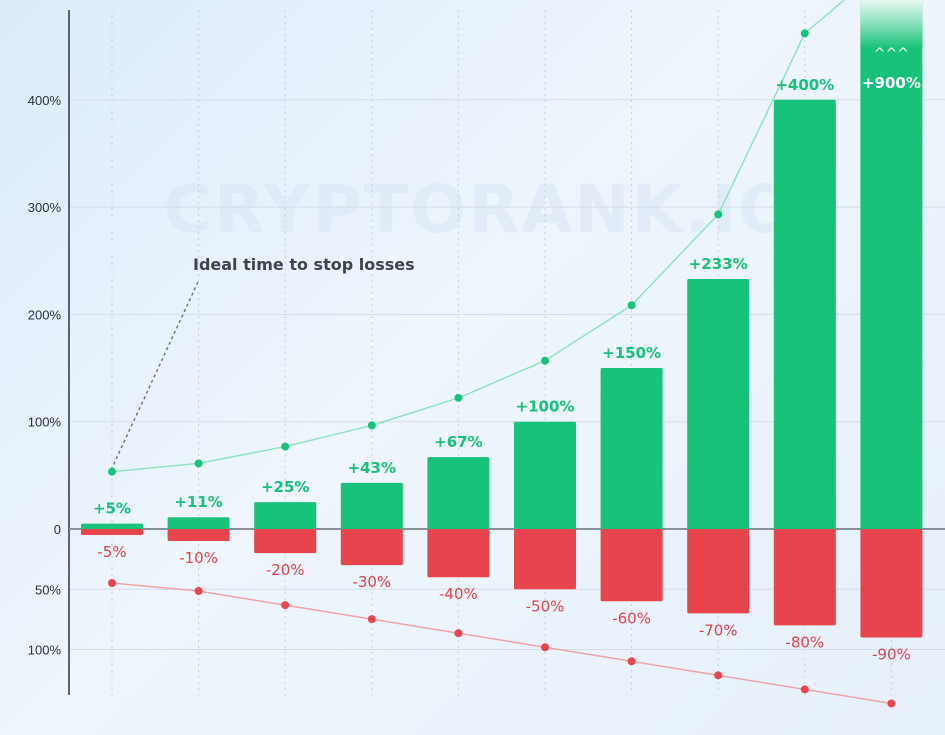  Describe the element at coordinates (891, 24) in the screenshot. I see `gain-bar-fade` at that location.